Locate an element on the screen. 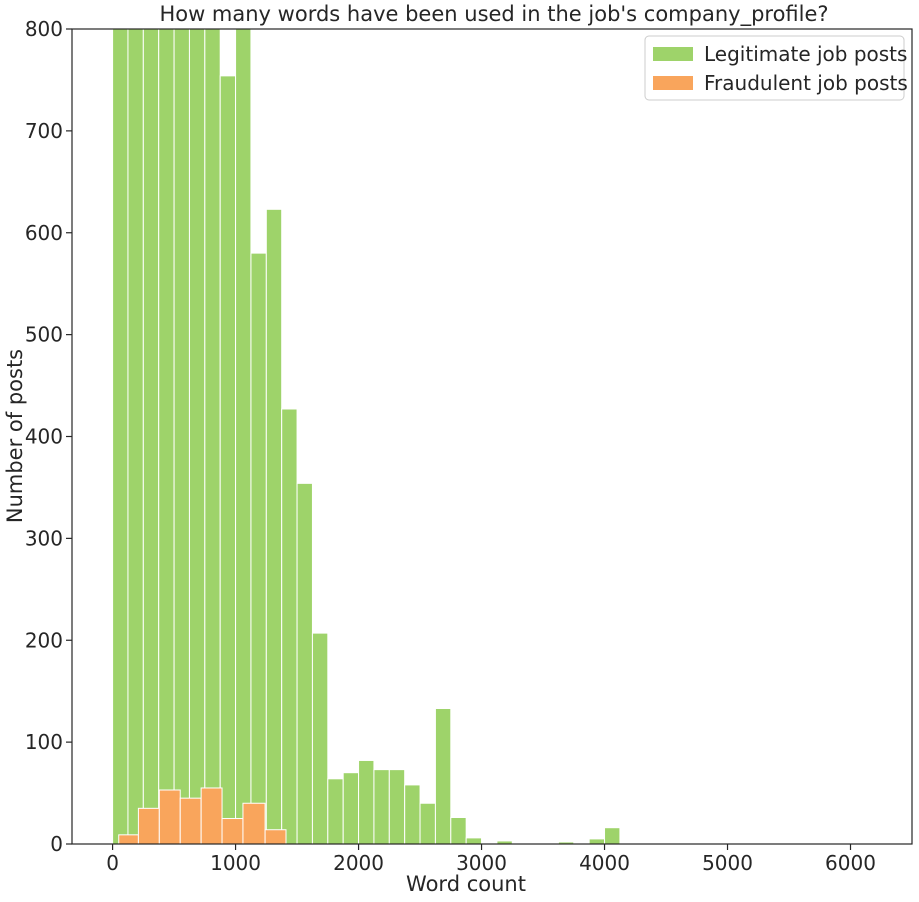 This screenshot has height=902, width=919. legend-label: Legitimate job posts is located at coordinates (805, 54).